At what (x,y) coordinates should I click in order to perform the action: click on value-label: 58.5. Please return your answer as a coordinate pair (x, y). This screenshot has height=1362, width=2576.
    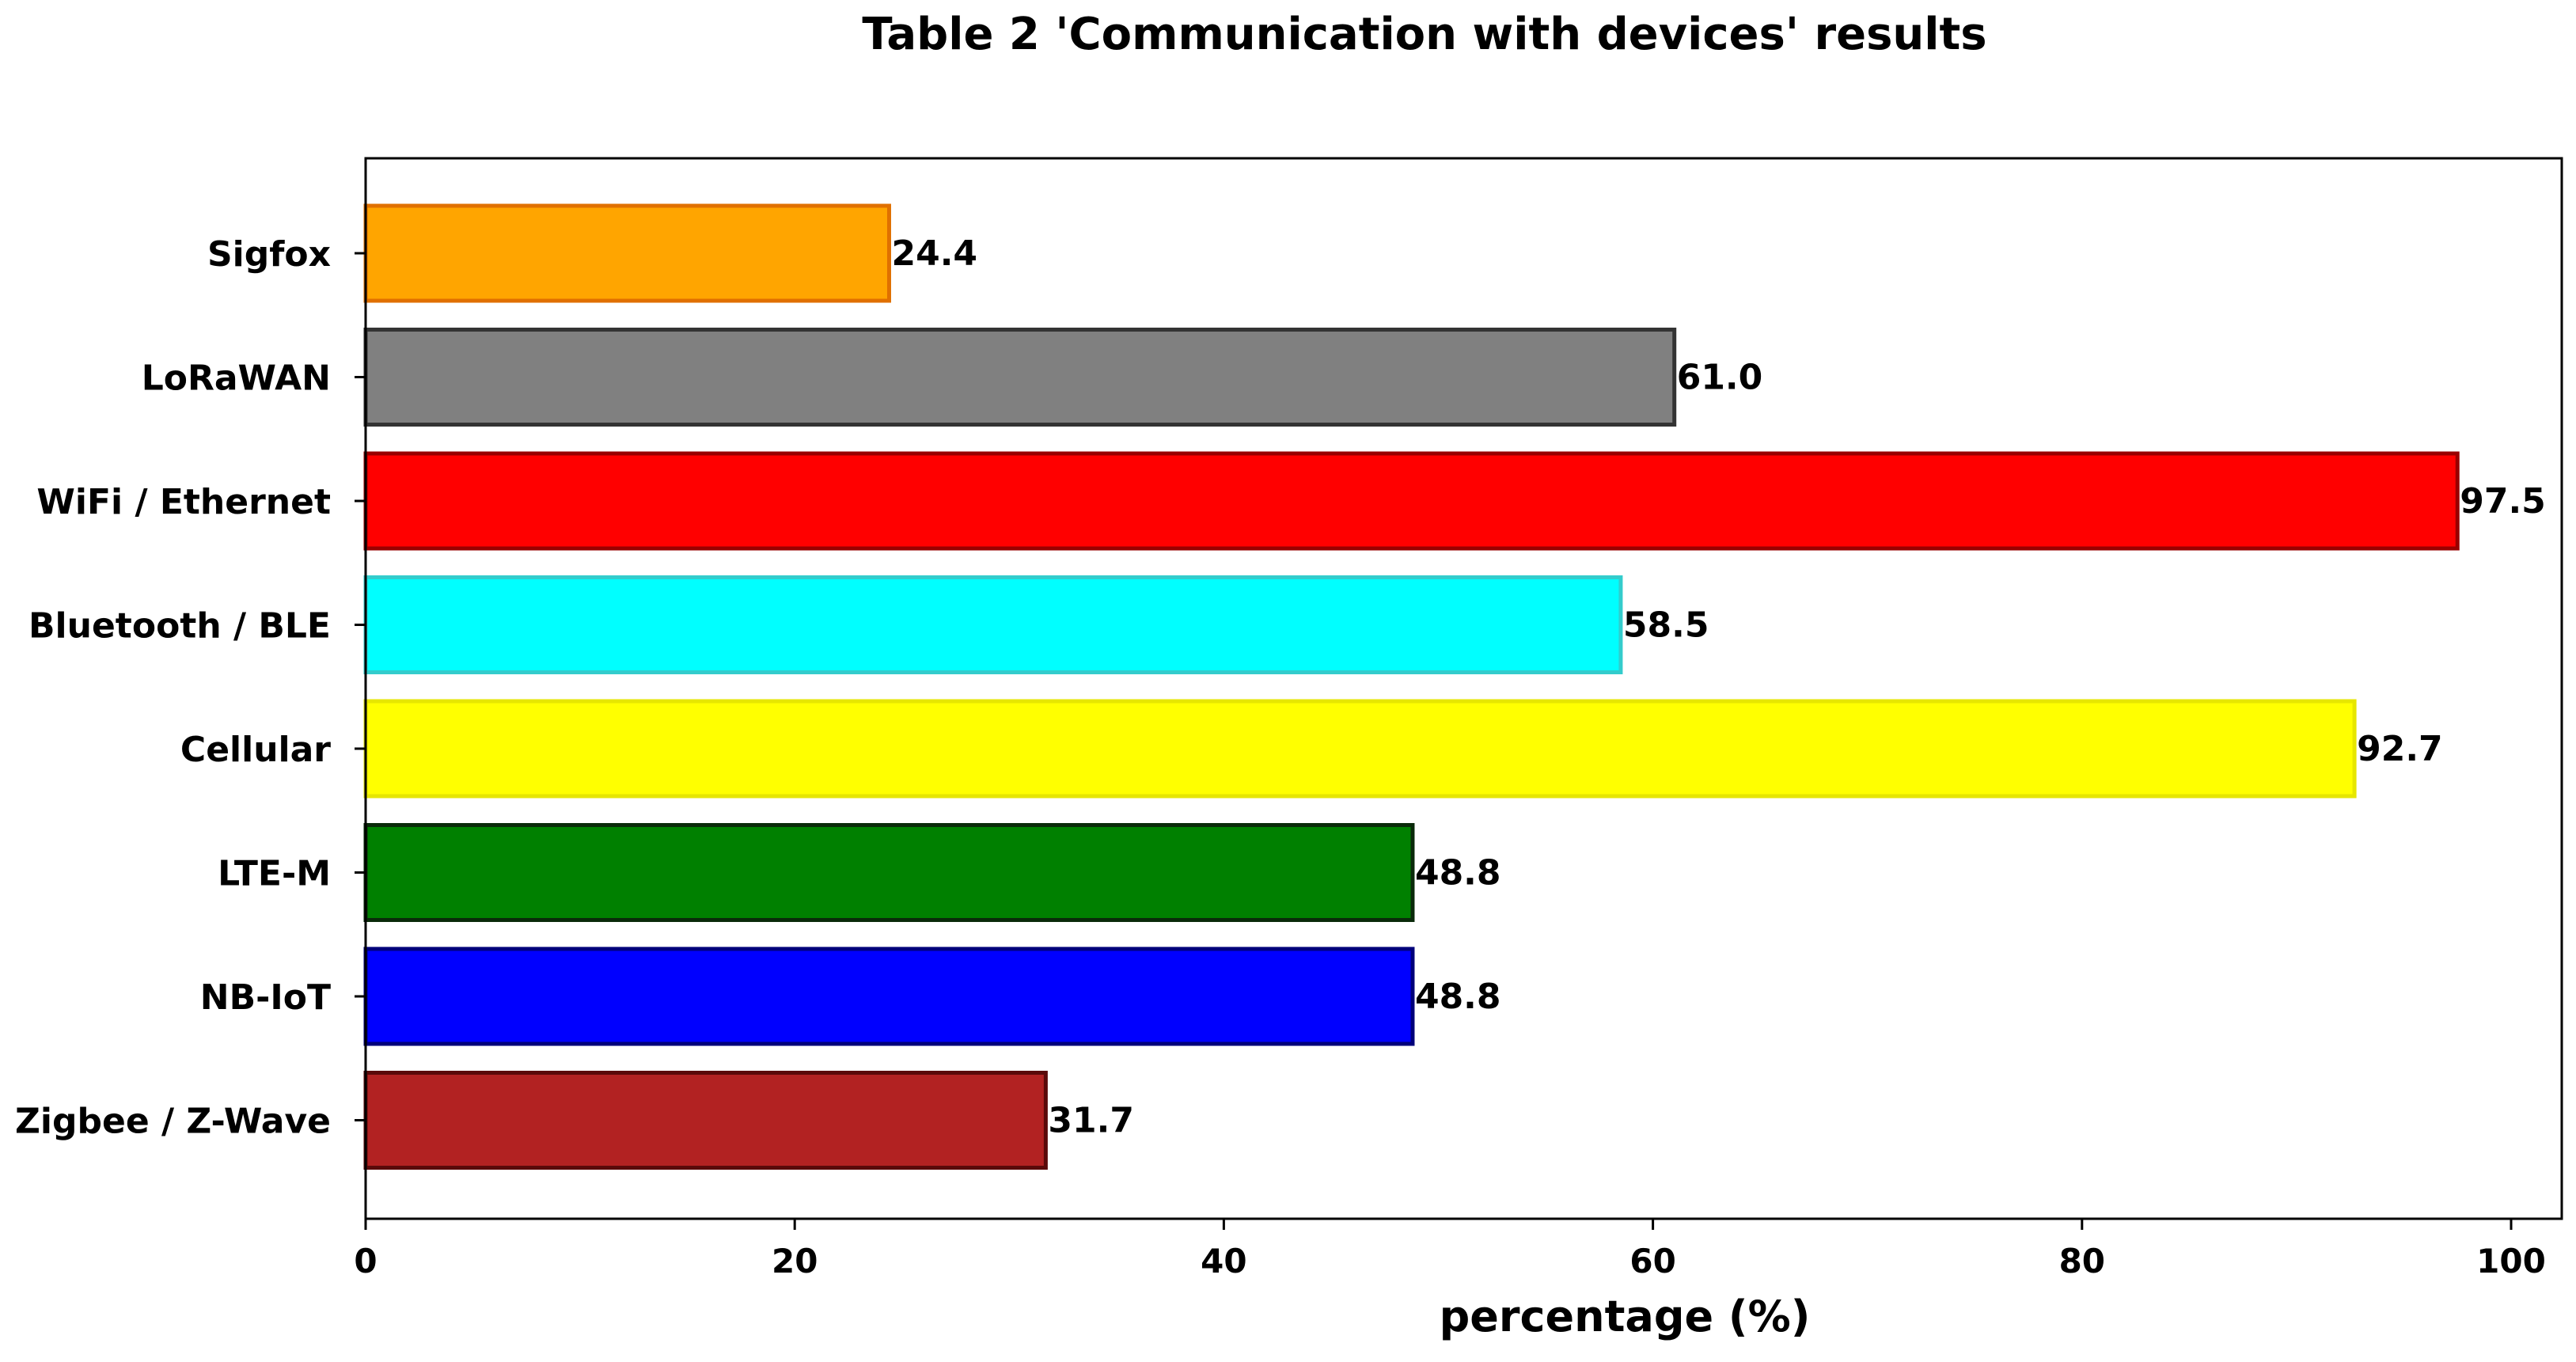
    Looking at the image, I should click on (1666, 625).